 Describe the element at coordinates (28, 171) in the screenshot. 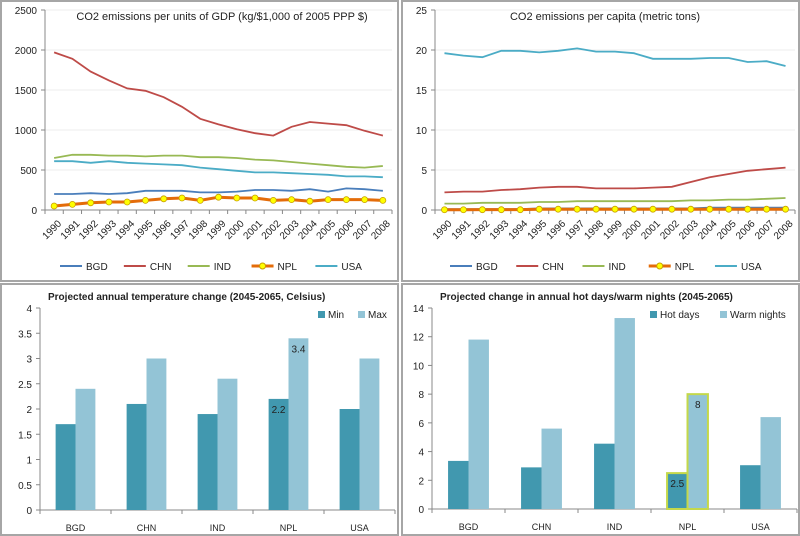

I see `y-tick-label: 500` at that location.